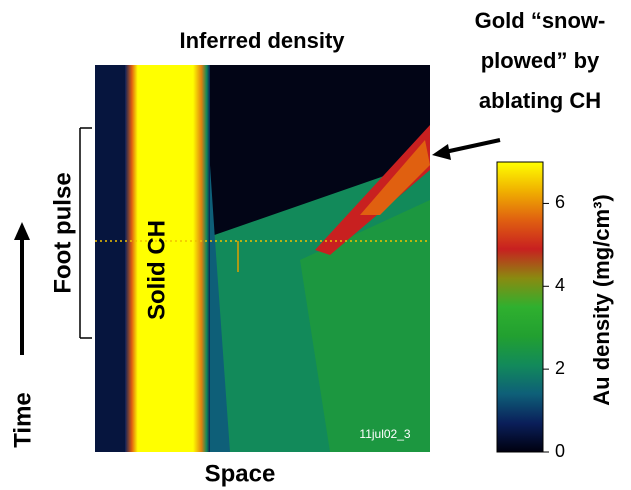 This screenshot has height=490, width=631. Describe the element at coordinates (22, 288) in the screenshot. I see `time-arrow` at that location.